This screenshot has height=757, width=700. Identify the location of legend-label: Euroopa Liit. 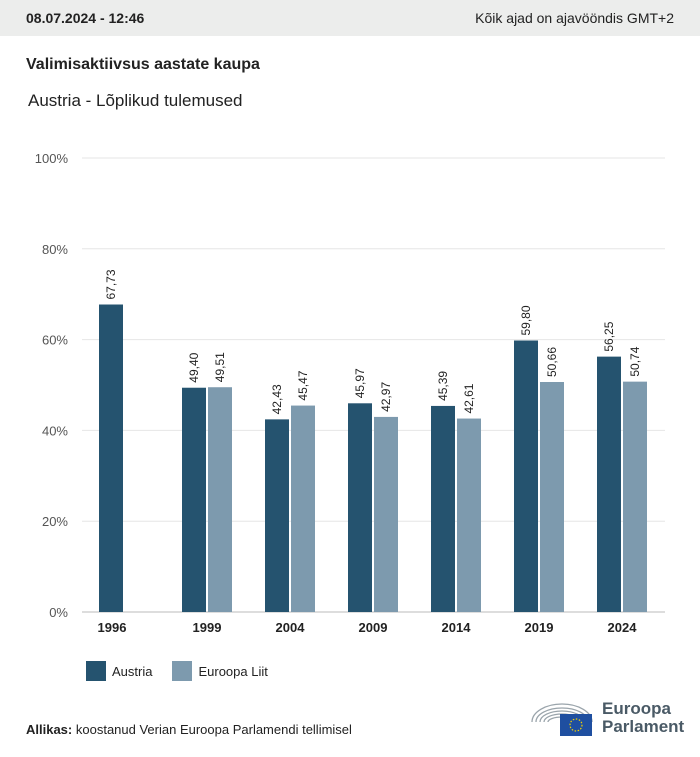
(233, 671).